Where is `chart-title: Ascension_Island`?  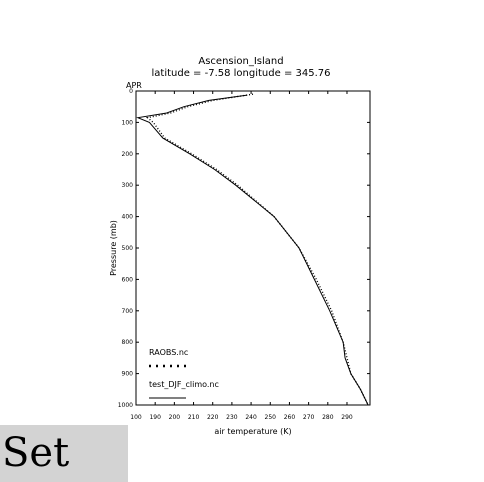
chart-title: Ascension_Island is located at coordinates (240, 61).